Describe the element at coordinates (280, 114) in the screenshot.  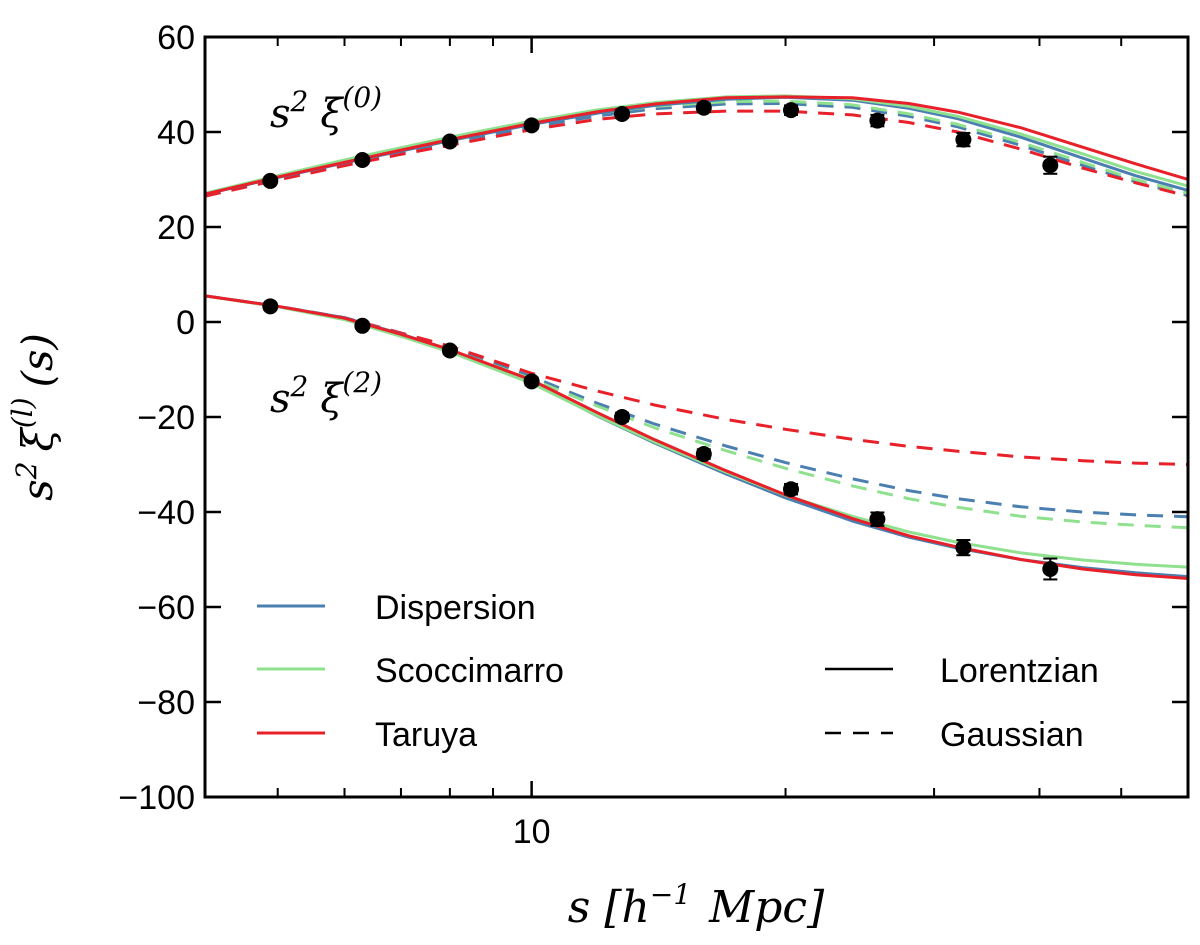
I see `annotation-monopole-base: s` at that location.